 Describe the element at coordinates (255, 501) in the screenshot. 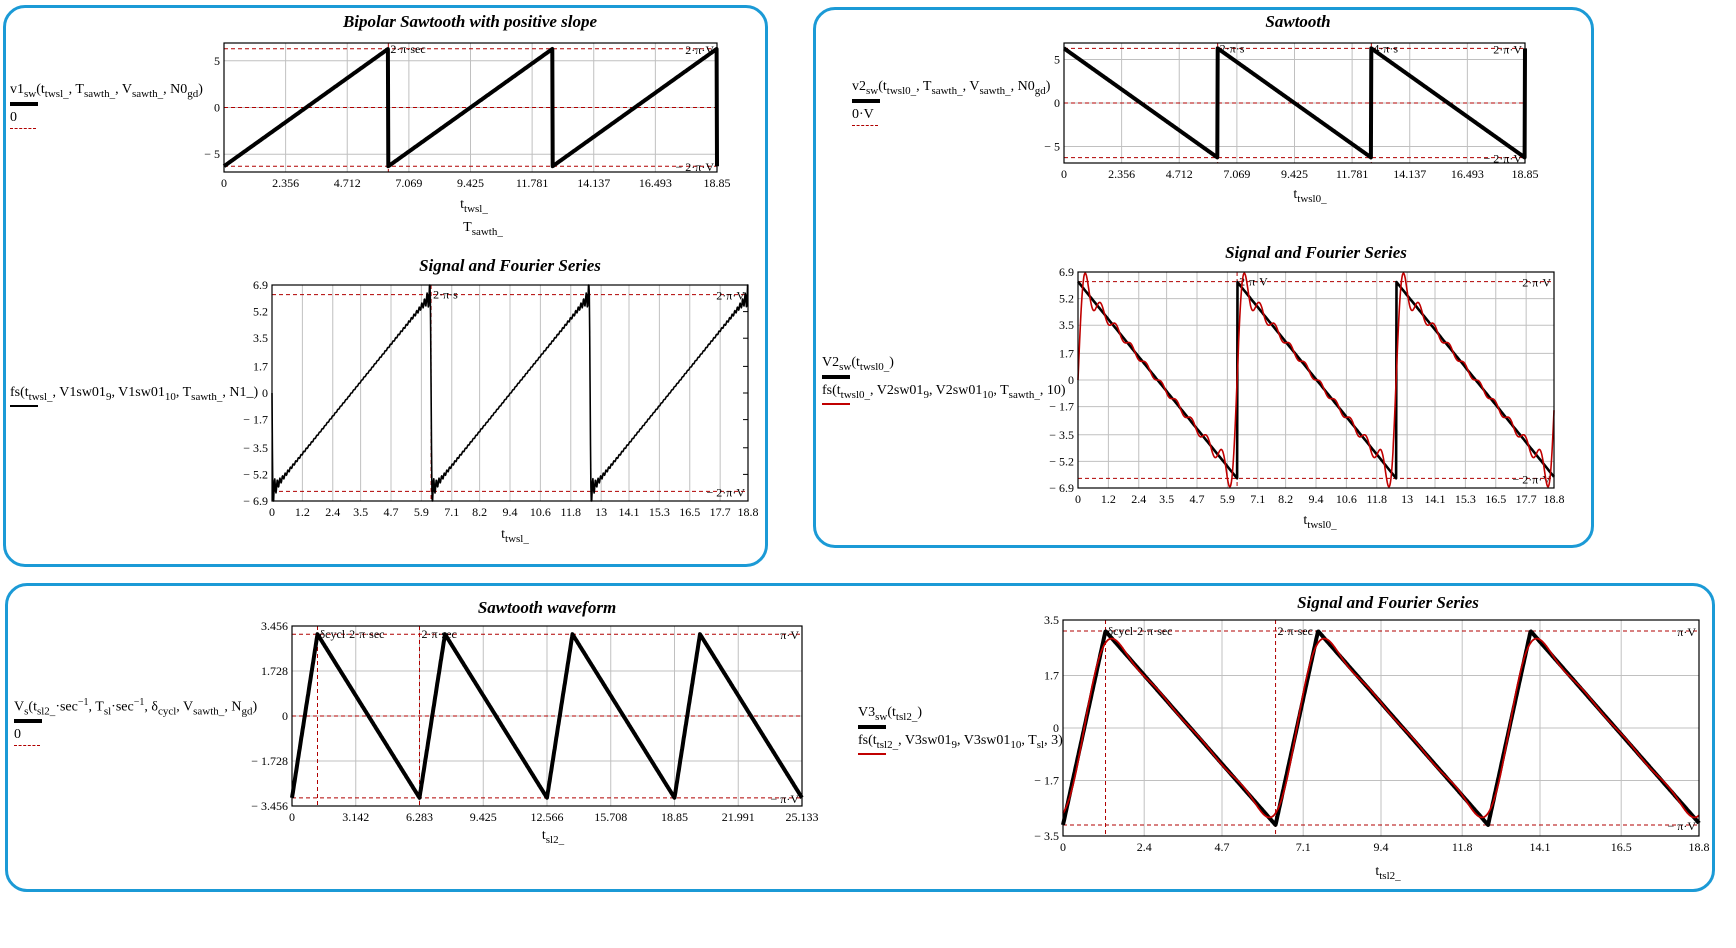

I see `svg-text: − 6.9` at that location.